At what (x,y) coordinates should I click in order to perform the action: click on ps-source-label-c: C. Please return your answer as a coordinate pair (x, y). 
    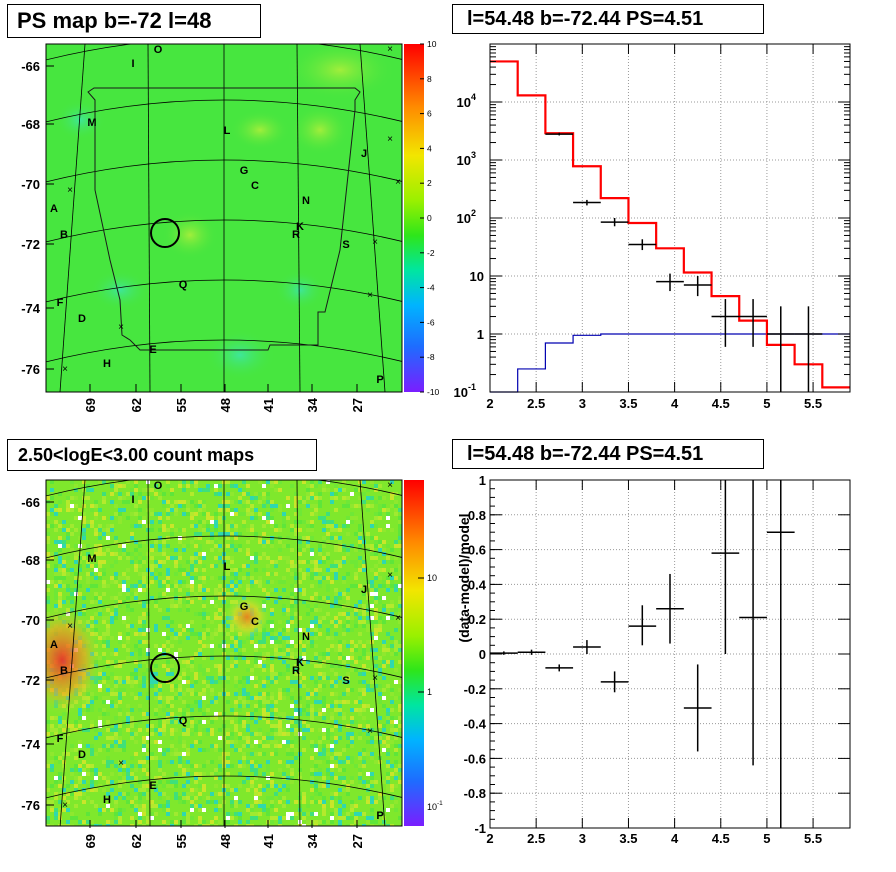
    Looking at the image, I should click on (255, 186).